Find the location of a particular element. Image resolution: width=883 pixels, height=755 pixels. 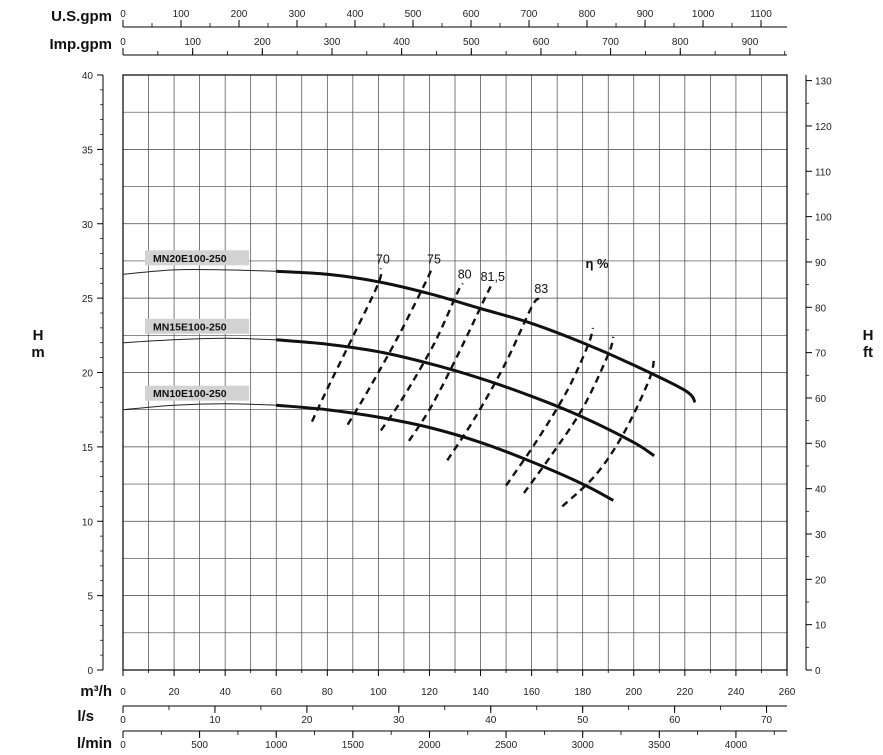

efficiency-curves: 70 75 80 81,5 83 is located at coordinates (483, 380).